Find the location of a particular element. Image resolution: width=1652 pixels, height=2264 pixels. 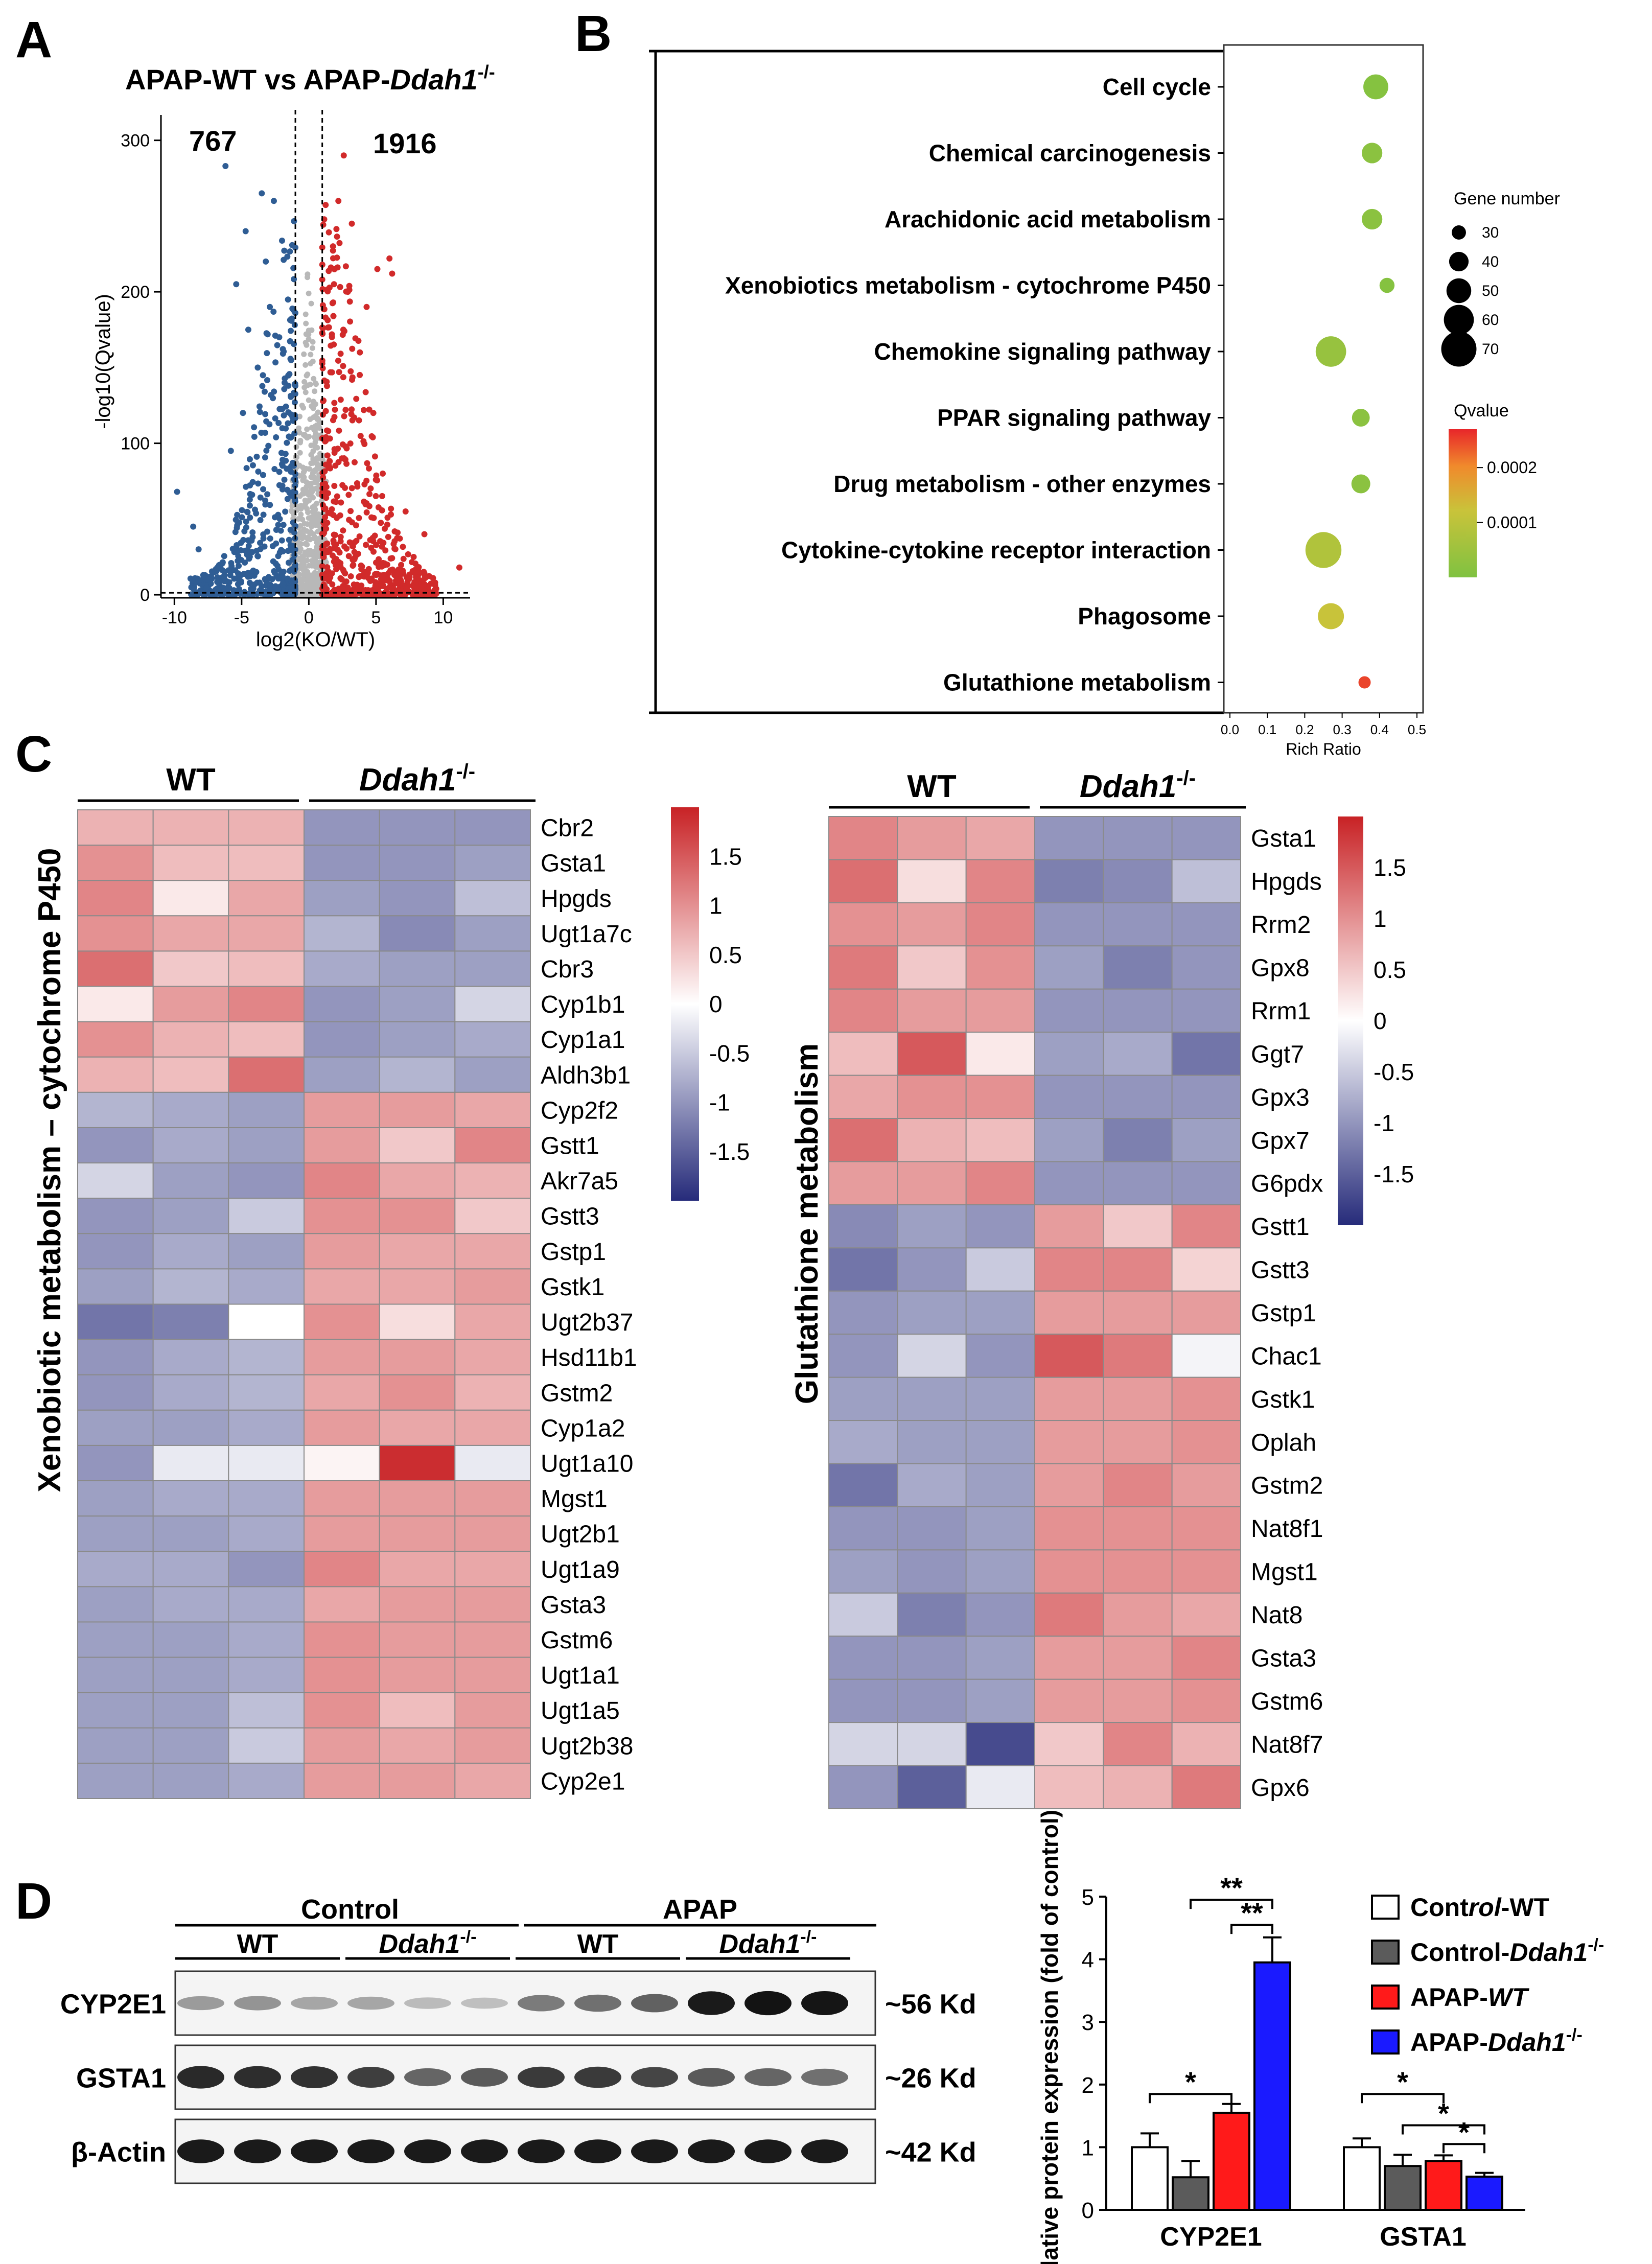

bubble-x-label: Rich Ratio is located at coordinates (1324, 749).